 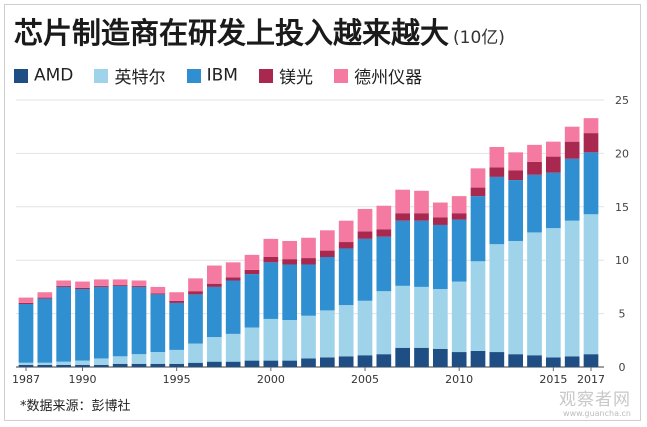 What do you see at coordinates (296, 78) in the screenshot?
I see `legend-label-micron: 镁光` at bounding box center [296, 78].